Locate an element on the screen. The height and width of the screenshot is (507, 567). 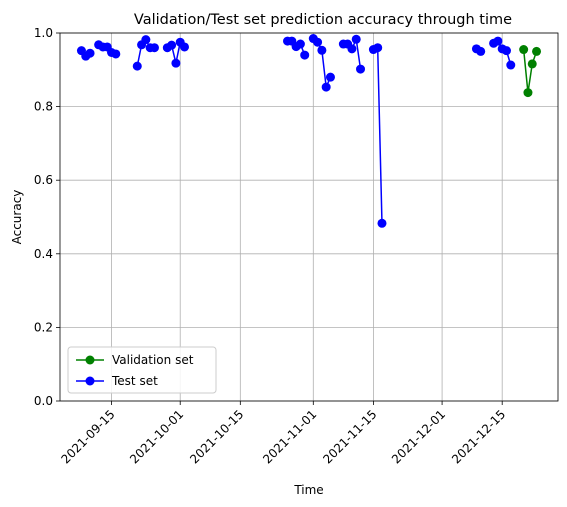
legend-box is located at coordinates (142, 370).